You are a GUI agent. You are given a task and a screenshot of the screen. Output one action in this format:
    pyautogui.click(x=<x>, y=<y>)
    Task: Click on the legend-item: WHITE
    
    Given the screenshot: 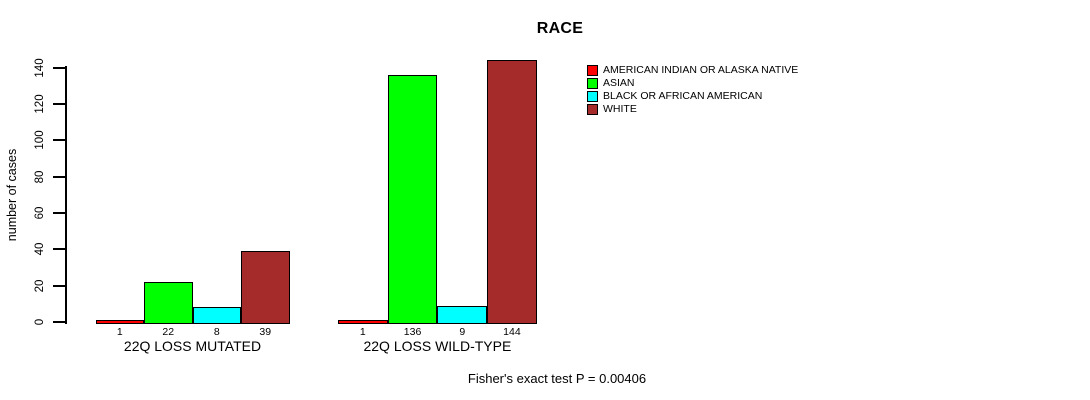 What is the action you would take?
    pyautogui.click(x=692, y=109)
    